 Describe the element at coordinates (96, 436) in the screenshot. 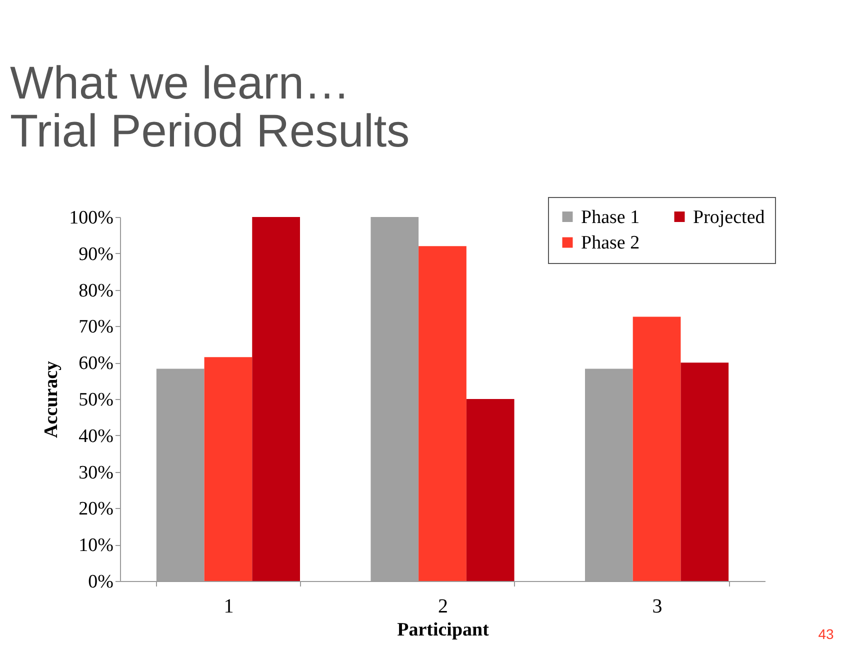

I see `y-tick-label: 40%` at that location.